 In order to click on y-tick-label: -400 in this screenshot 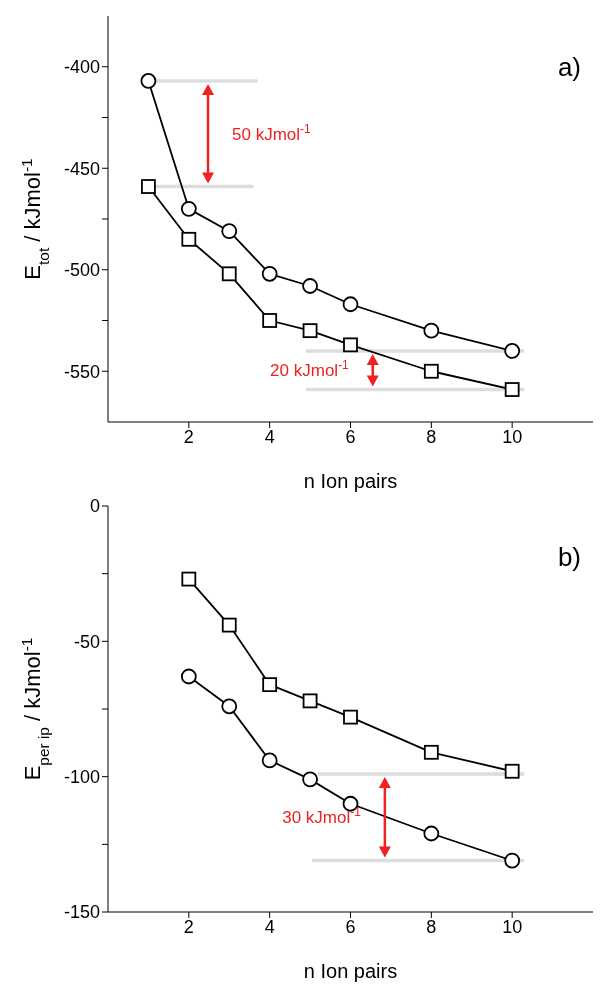, I will do `click(81, 67)`.